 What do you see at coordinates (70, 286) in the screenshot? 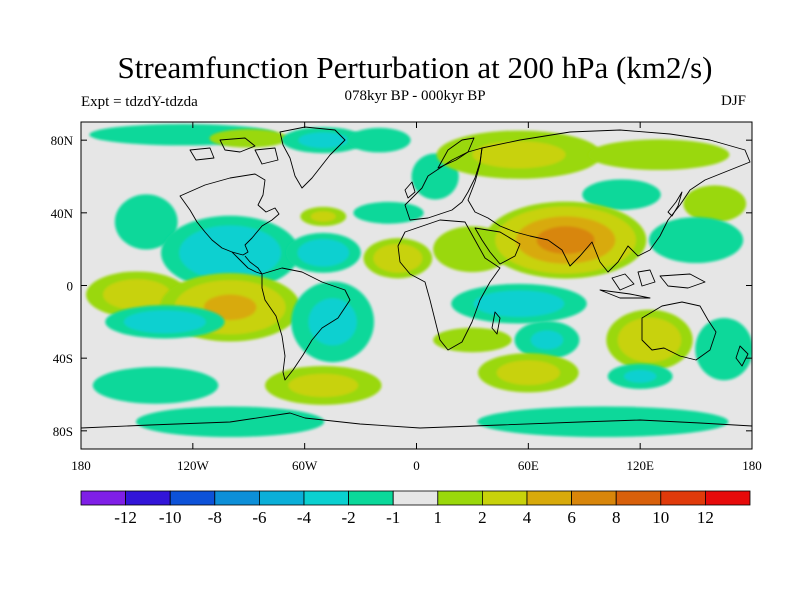
I see `y-tick-label: 0` at bounding box center [70, 286].